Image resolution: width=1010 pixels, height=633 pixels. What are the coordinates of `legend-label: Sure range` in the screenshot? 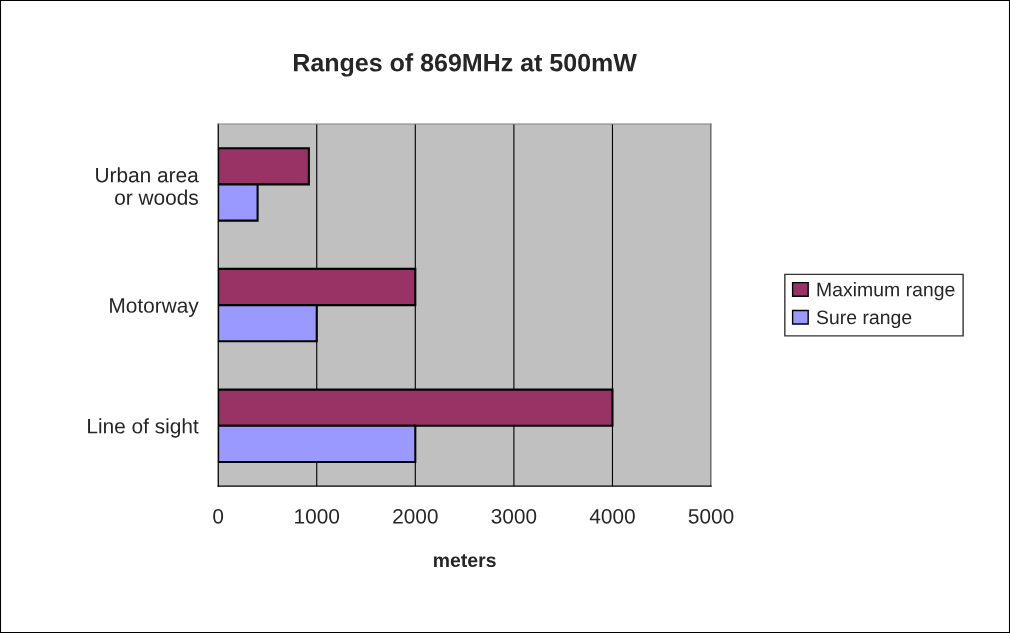 It's located at (864, 319).